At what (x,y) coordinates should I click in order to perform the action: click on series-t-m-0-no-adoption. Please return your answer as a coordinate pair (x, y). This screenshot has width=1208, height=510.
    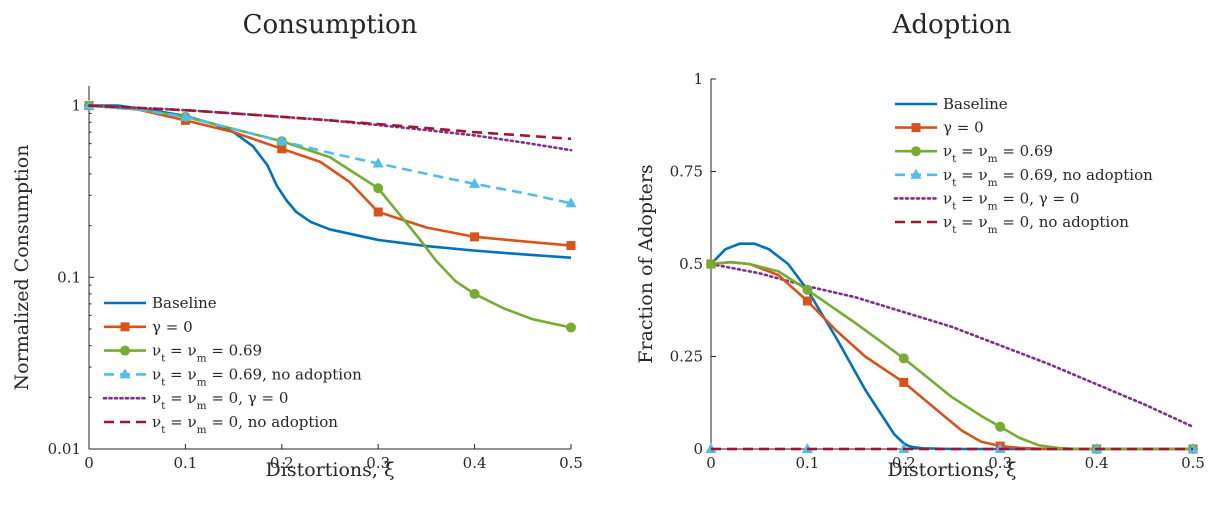
    Looking at the image, I should click on (330, 122).